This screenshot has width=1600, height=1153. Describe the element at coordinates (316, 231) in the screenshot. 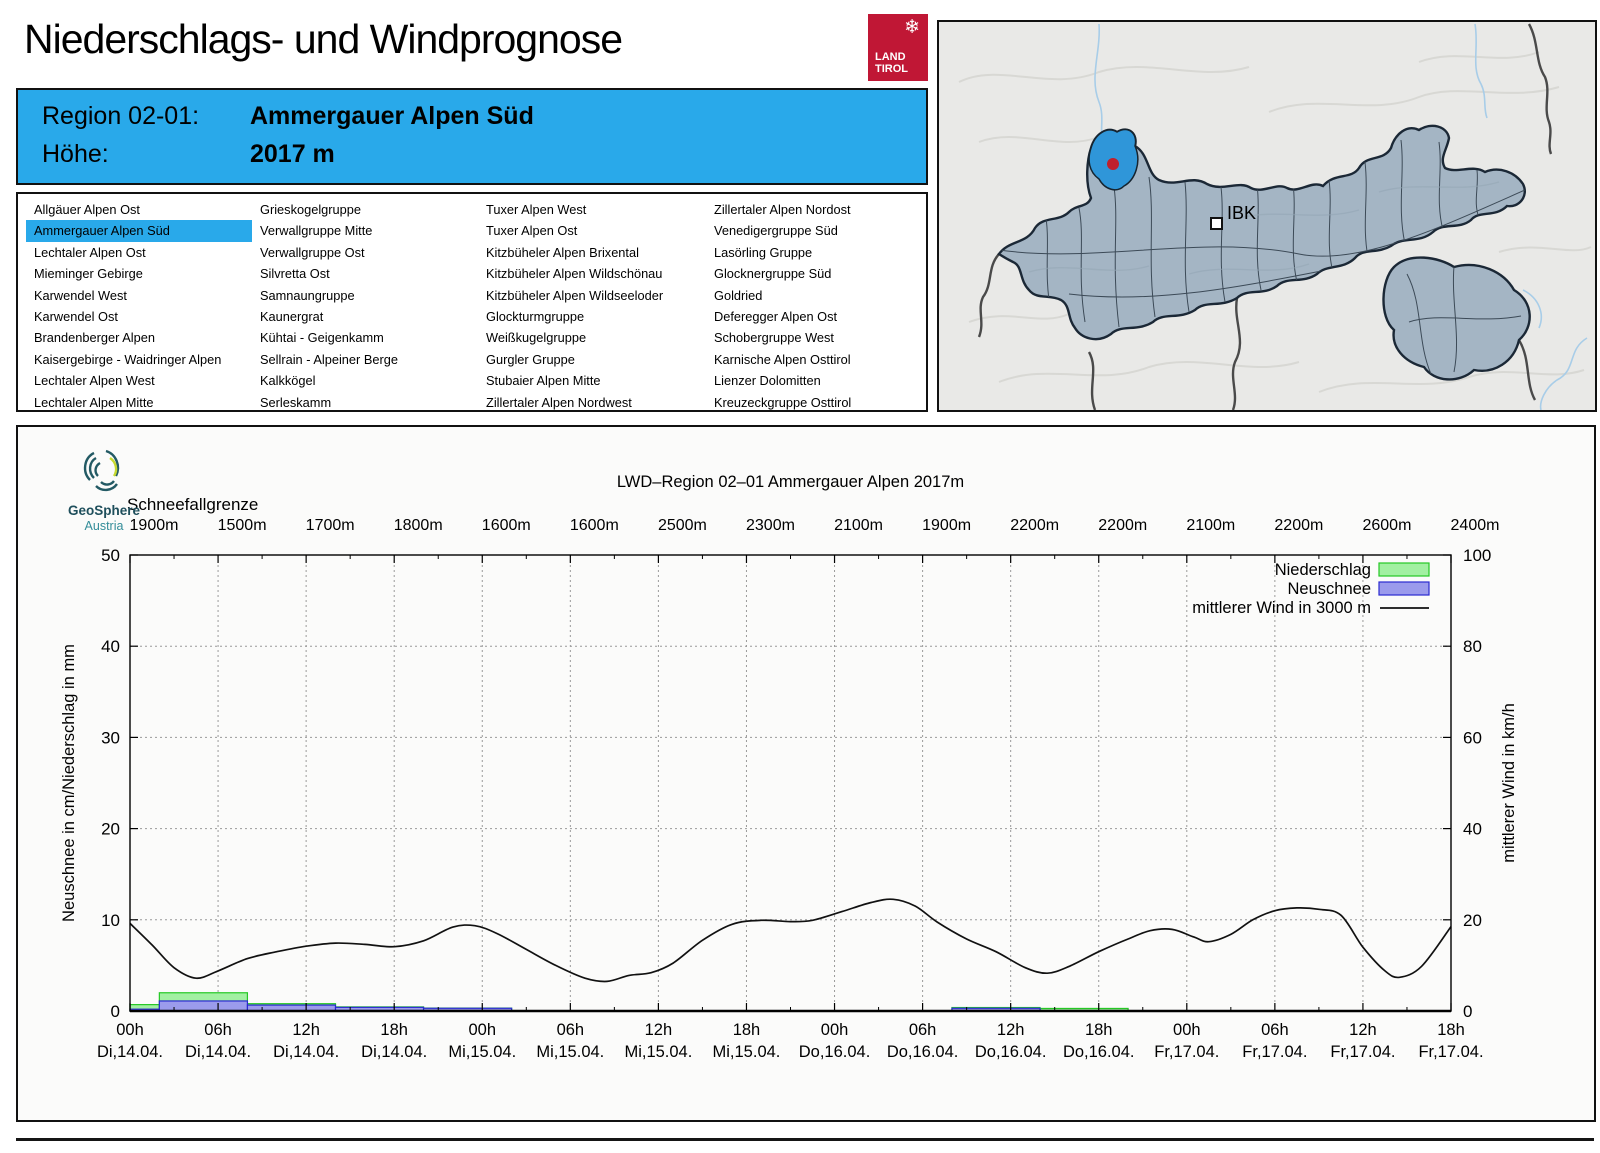

I see `region-list-item: Verwallgruppe Mitte` at that location.